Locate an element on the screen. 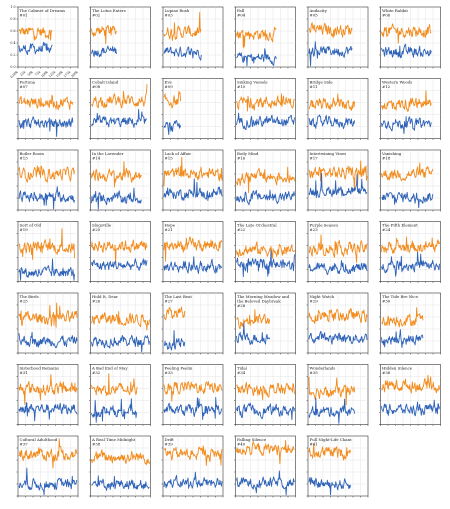 This screenshot has width=450, height=509. panel-title: The Late Orchestral is located at coordinates (257, 225).